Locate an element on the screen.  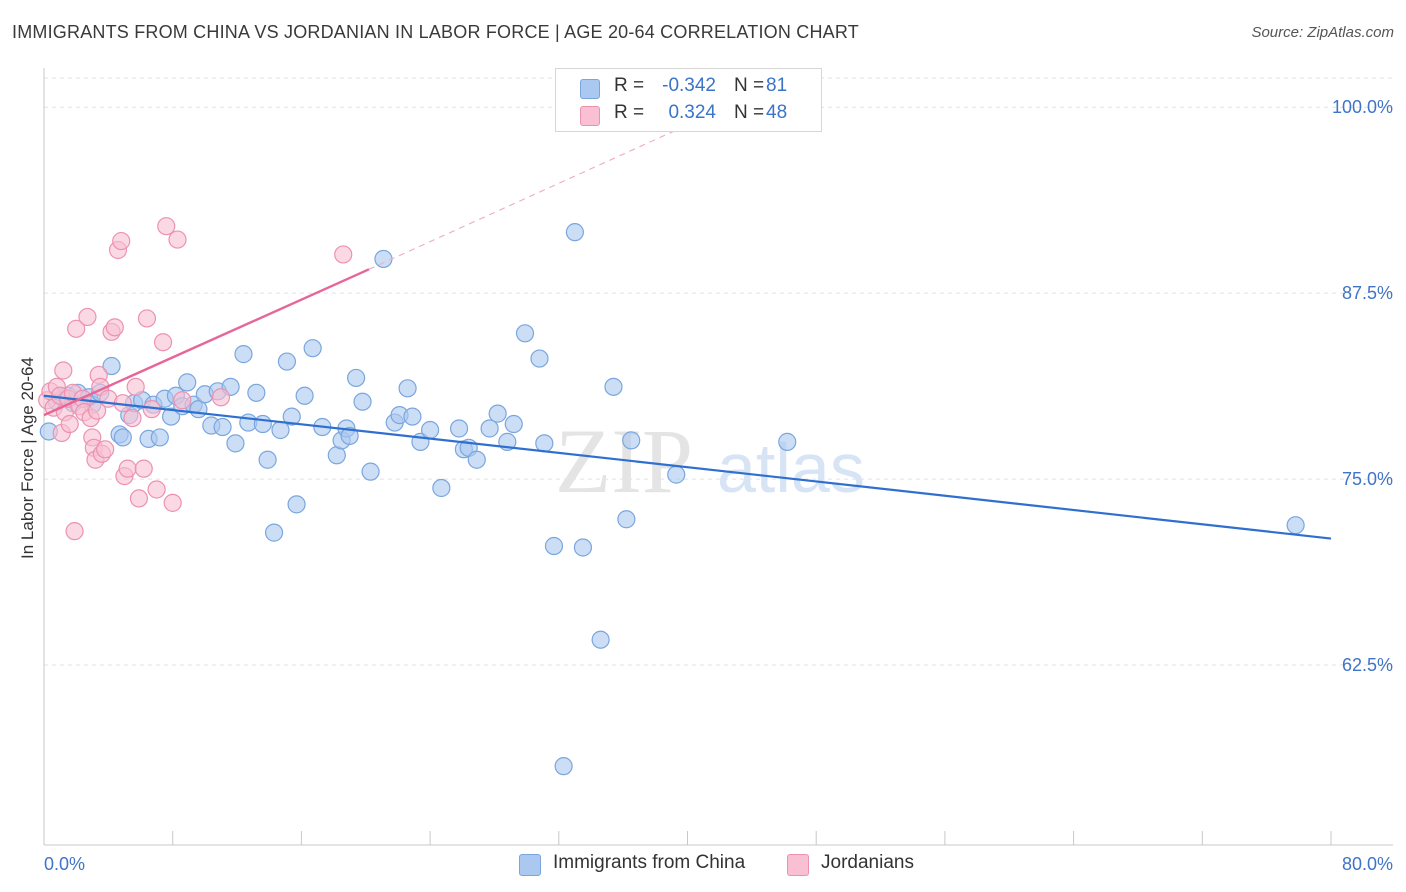
trend-line-jordan is located at coordinates (206, 342).